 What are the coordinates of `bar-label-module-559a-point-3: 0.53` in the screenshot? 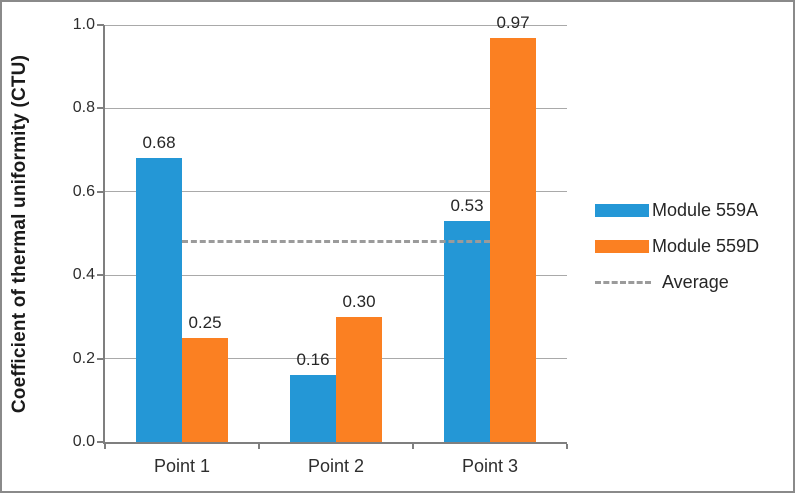 It's located at (467, 205).